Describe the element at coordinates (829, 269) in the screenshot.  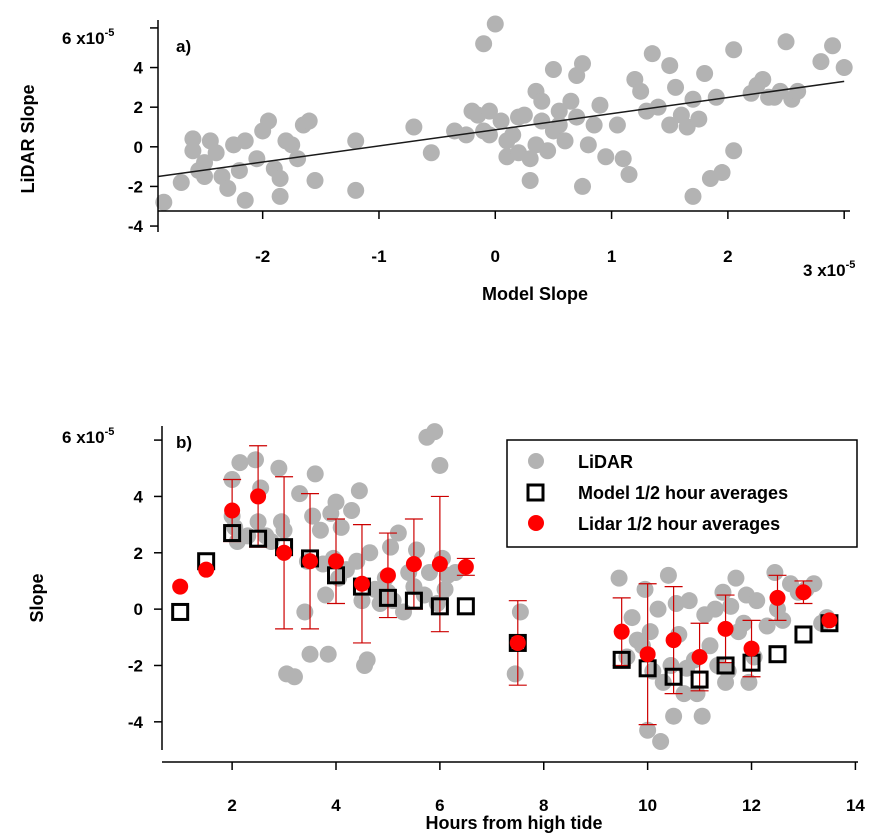
I see `panel-a-x-exponent: 3 x10⁻⁵` at that location.